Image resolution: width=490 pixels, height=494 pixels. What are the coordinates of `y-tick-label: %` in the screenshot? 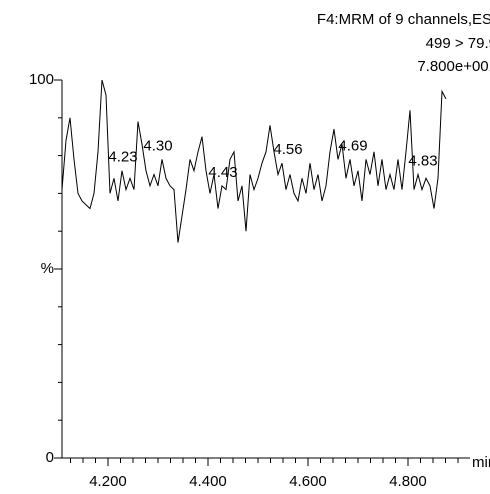 It's located at (47, 268).